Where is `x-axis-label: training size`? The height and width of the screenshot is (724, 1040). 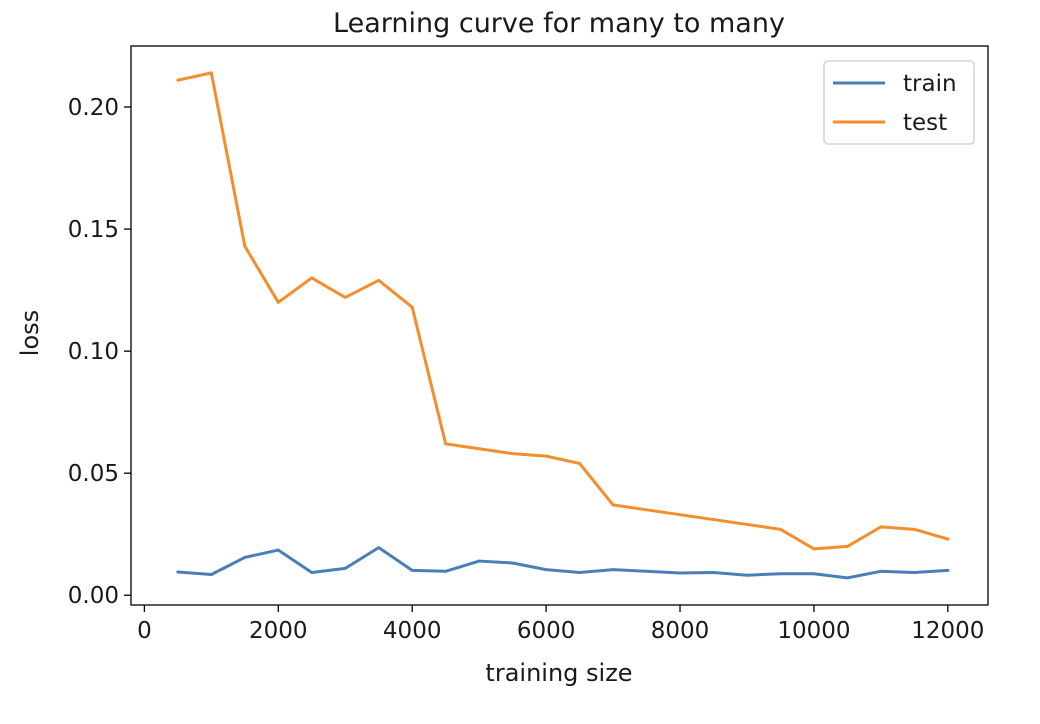 x-axis-label: training size is located at coordinates (558, 673).